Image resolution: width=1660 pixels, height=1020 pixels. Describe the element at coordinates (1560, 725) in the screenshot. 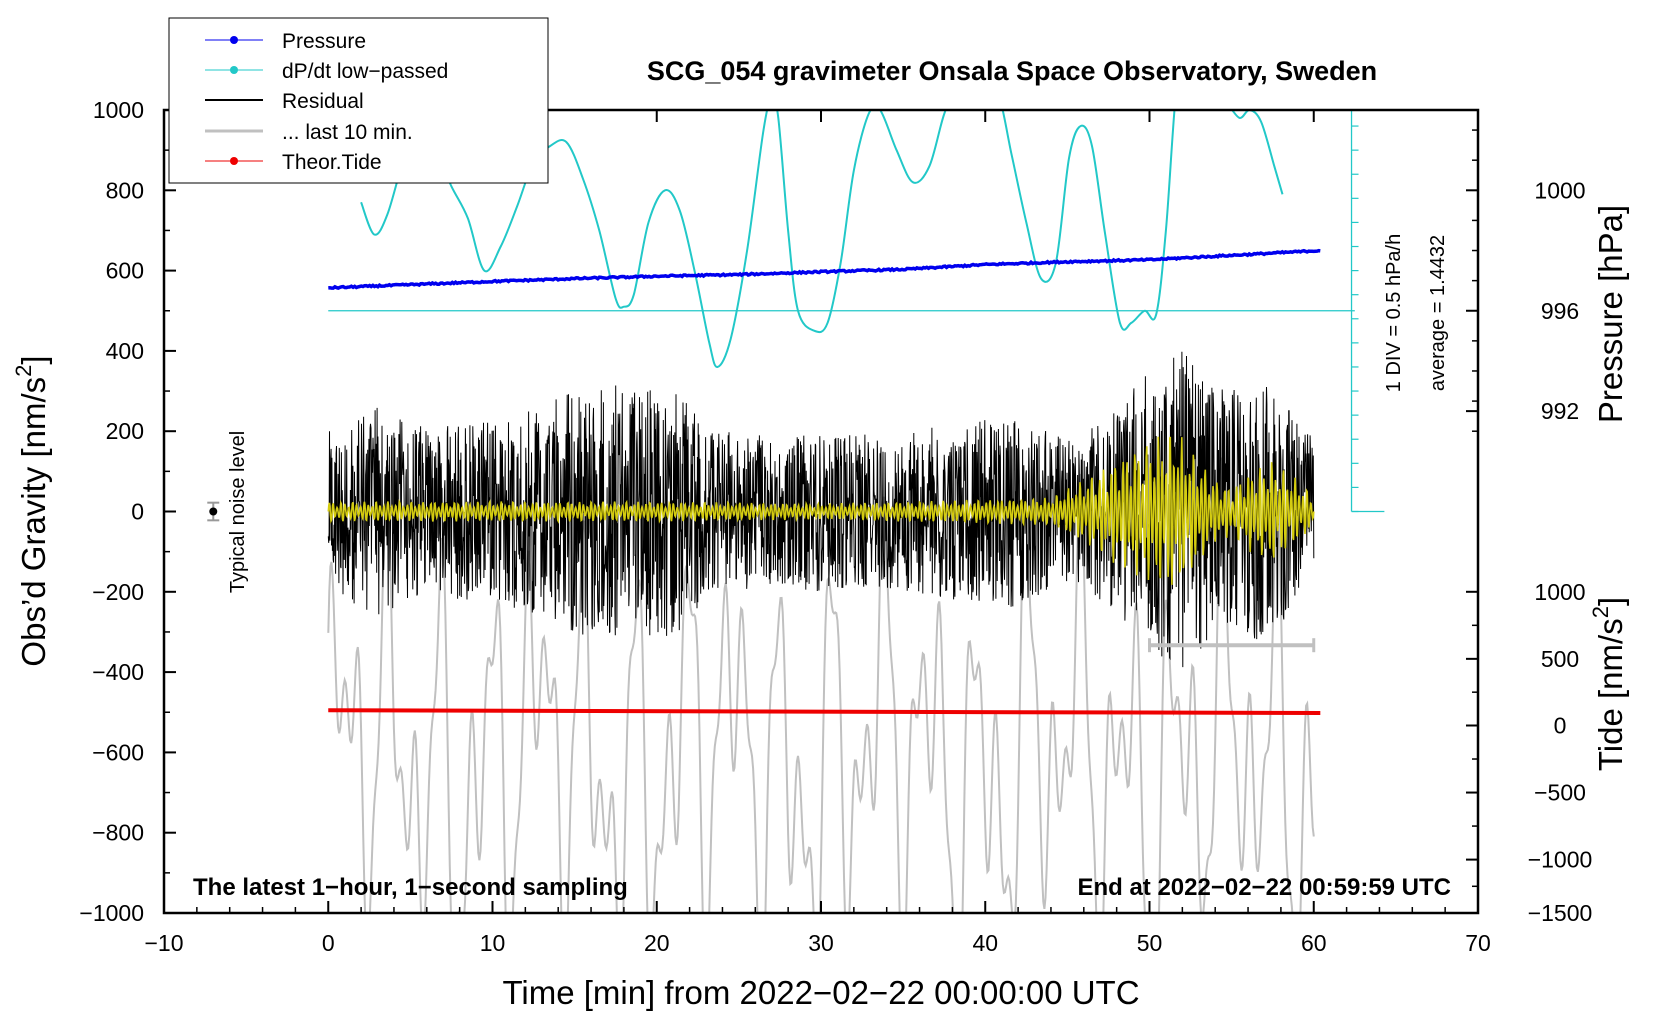

I see `tide-tick-label: 0` at that location.